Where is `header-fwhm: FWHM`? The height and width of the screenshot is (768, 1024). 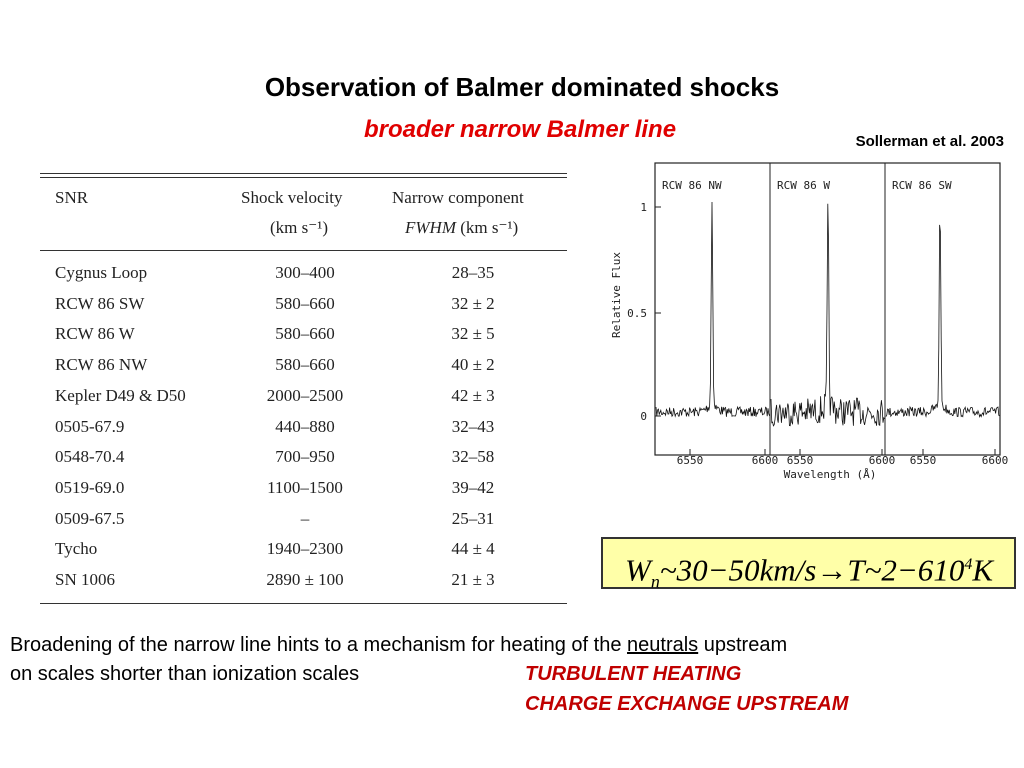 header-fwhm: FWHM is located at coordinates (430, 227).